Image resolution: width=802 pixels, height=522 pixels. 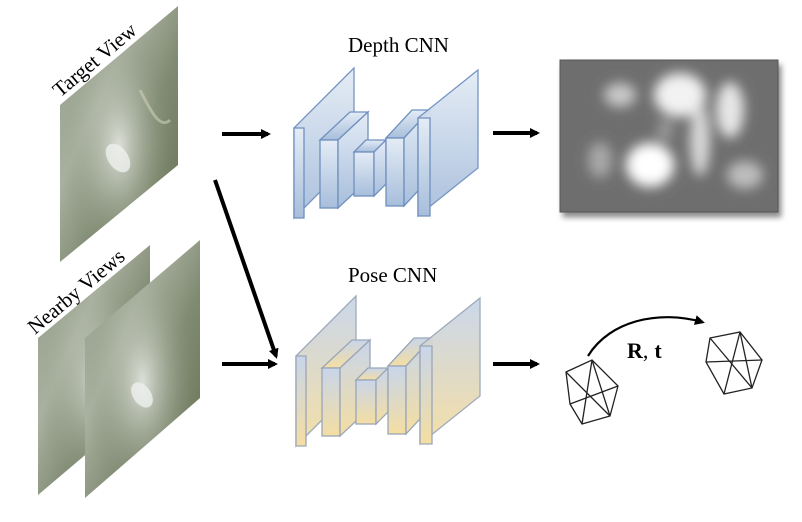 What do you see at coordinates (669, 136) in the screenshot?
I see `depth-map-output` at bounding box center [669, 136].